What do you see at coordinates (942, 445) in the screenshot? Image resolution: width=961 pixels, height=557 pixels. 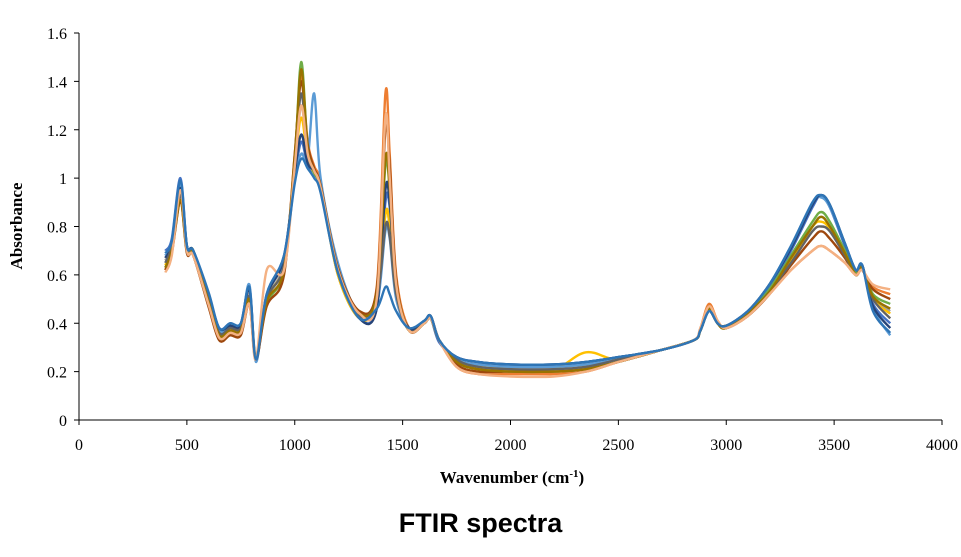 I see `x-tick-label: 4000` at bounding box center [942, 445].